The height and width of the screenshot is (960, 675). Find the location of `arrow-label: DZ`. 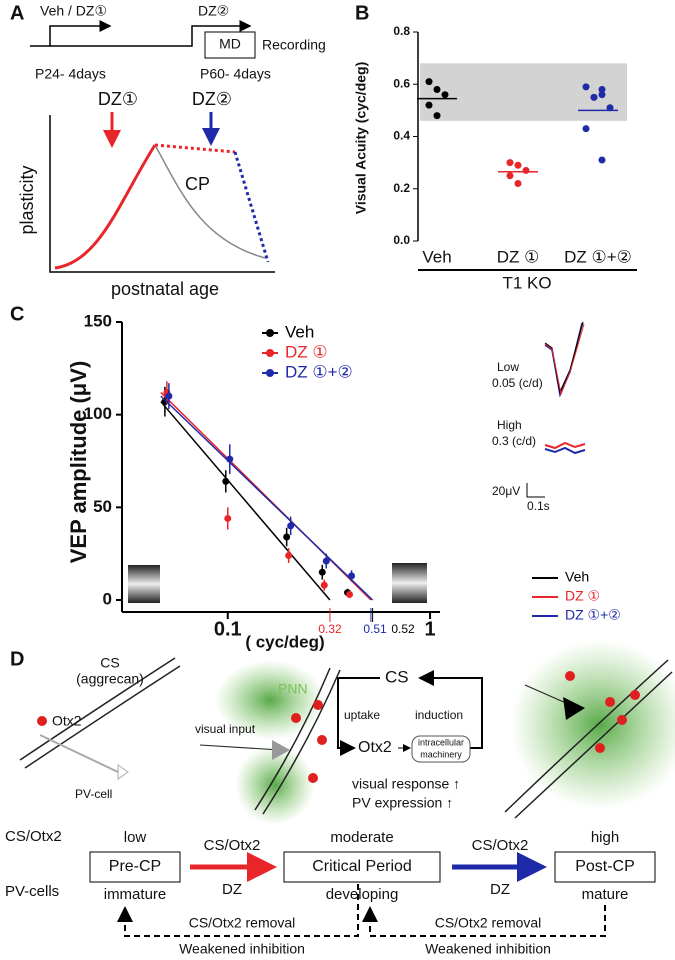

arrow-label: DZ is located at coordinates (232, 889).